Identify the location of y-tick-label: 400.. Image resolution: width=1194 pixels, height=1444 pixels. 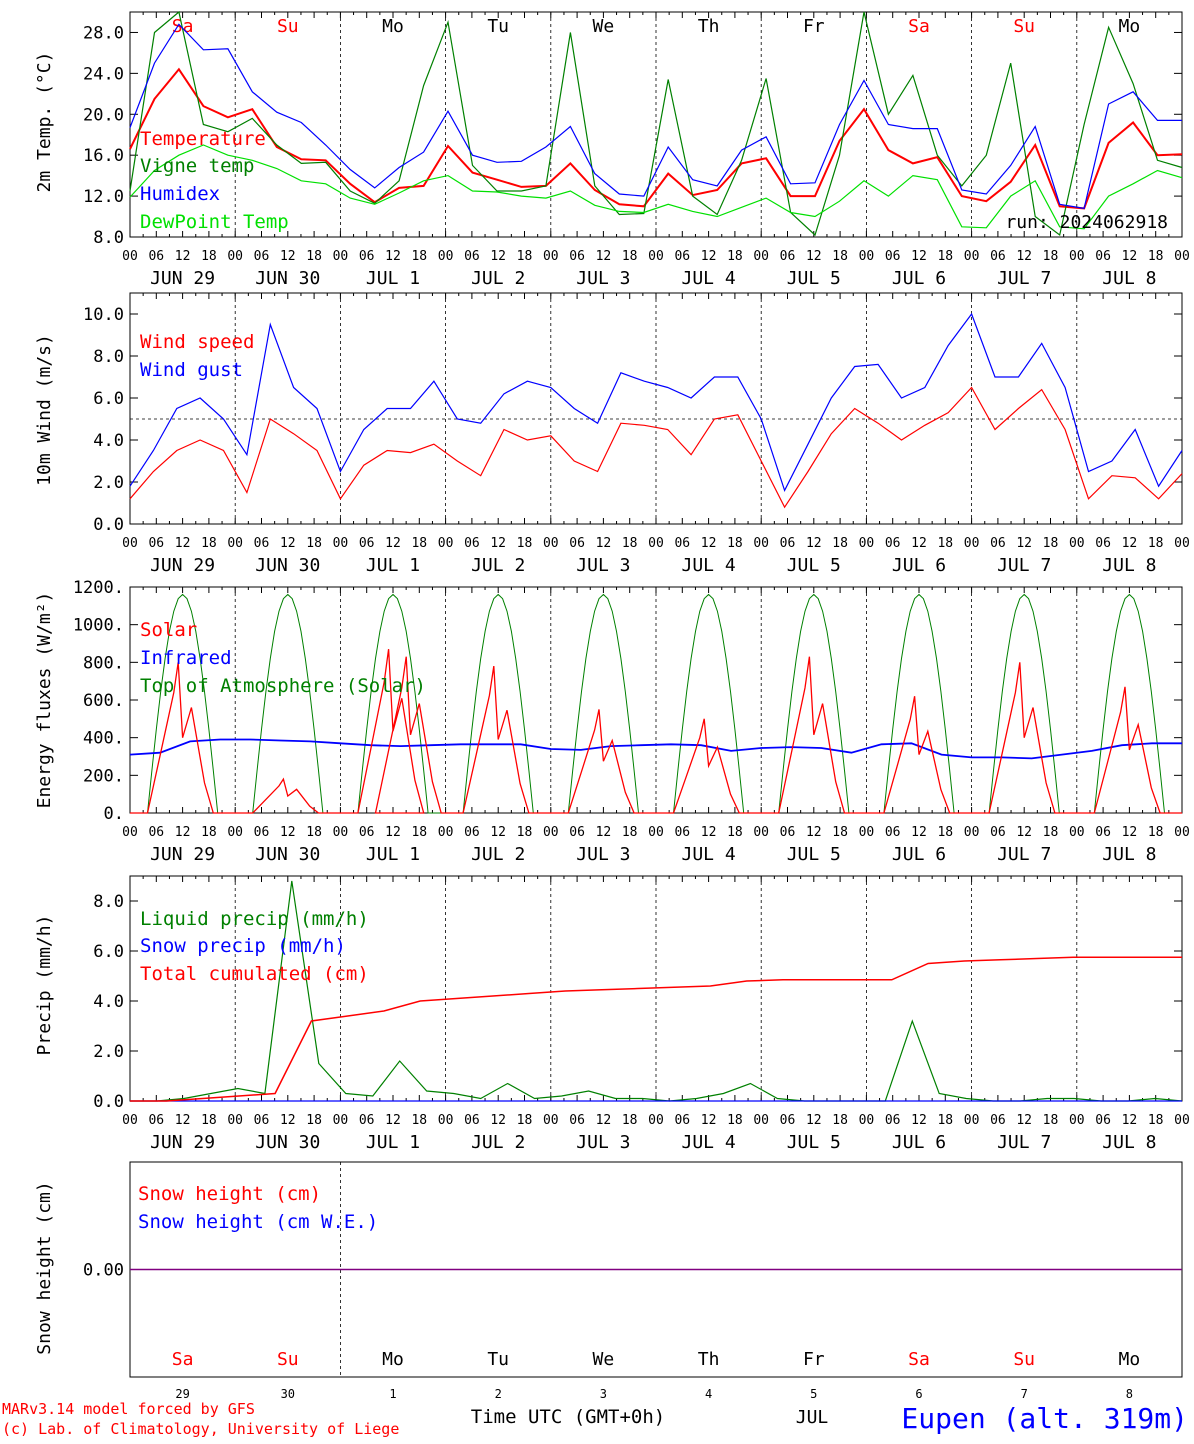
(103, 739).